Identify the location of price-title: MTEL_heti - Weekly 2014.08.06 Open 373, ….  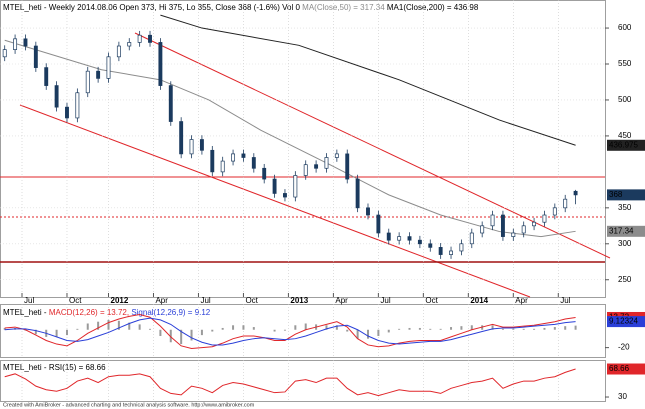
(241, 7).